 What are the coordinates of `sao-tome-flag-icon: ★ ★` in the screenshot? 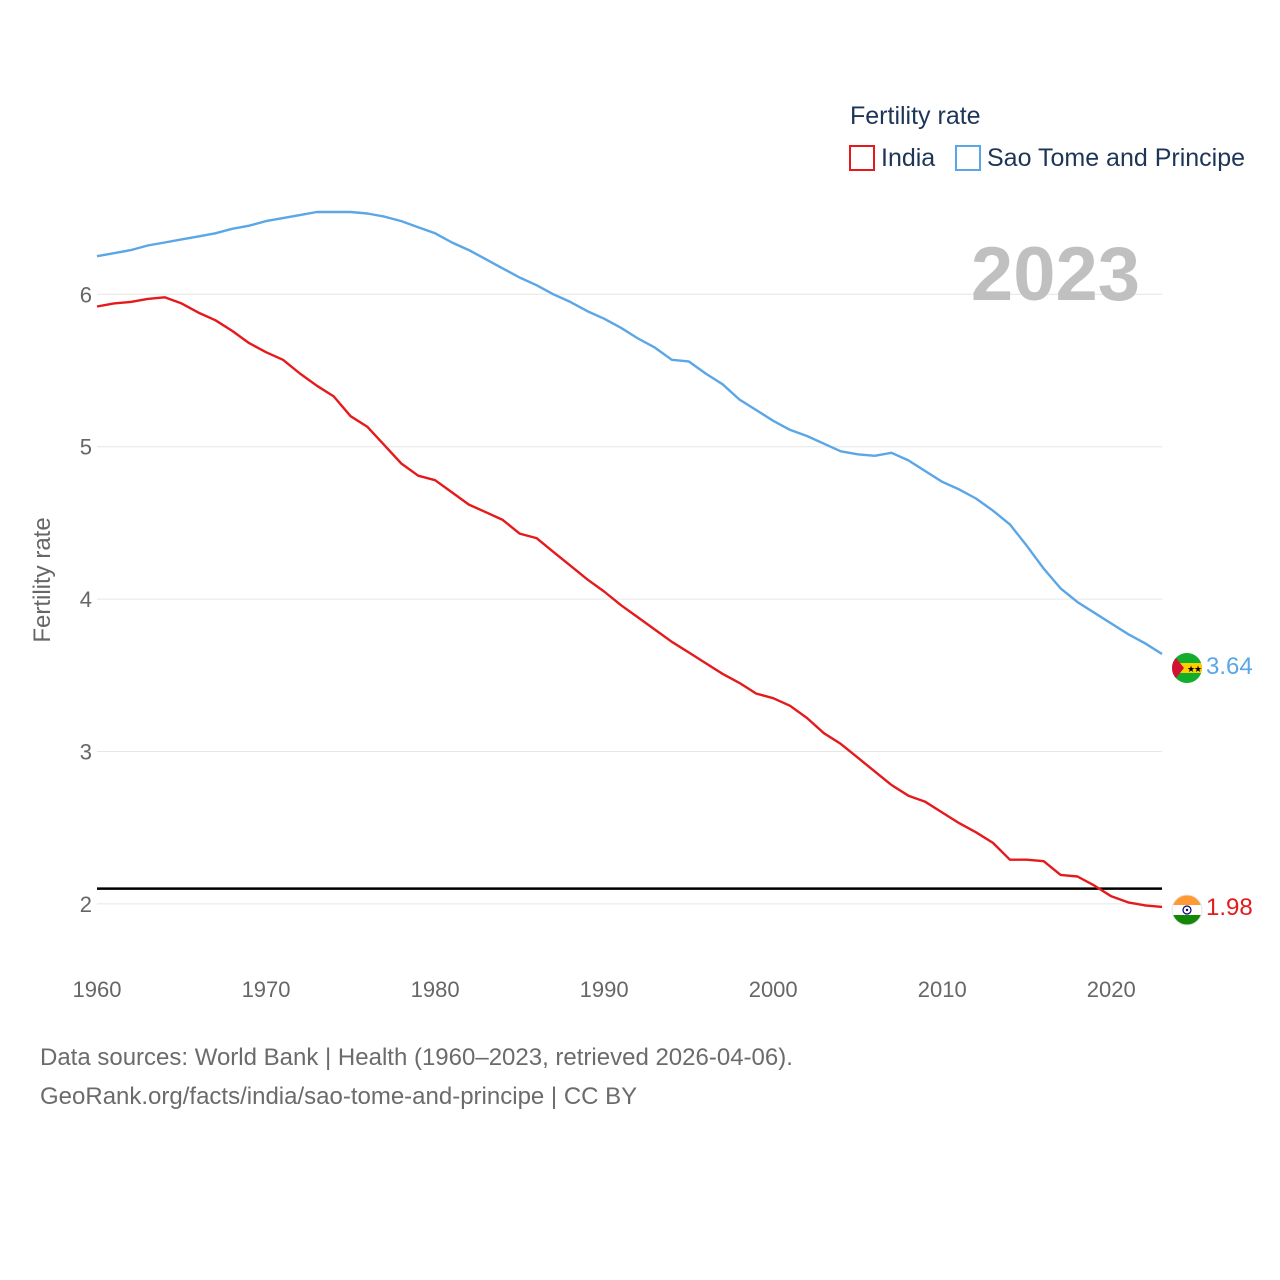 It's located at (1187, 668).